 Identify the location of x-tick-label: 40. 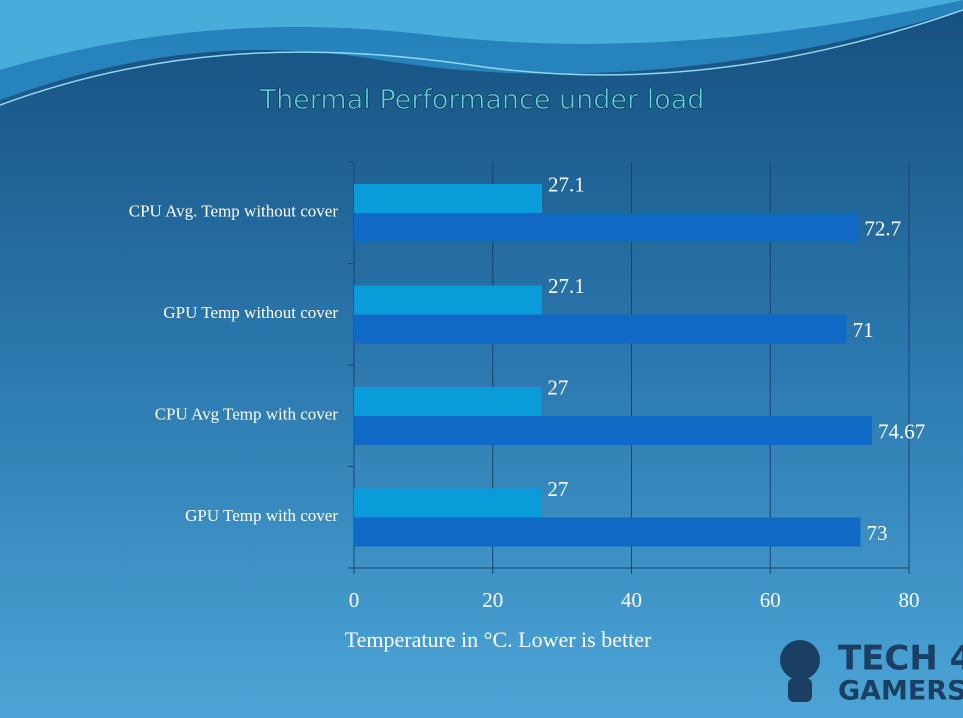
(631, 600).